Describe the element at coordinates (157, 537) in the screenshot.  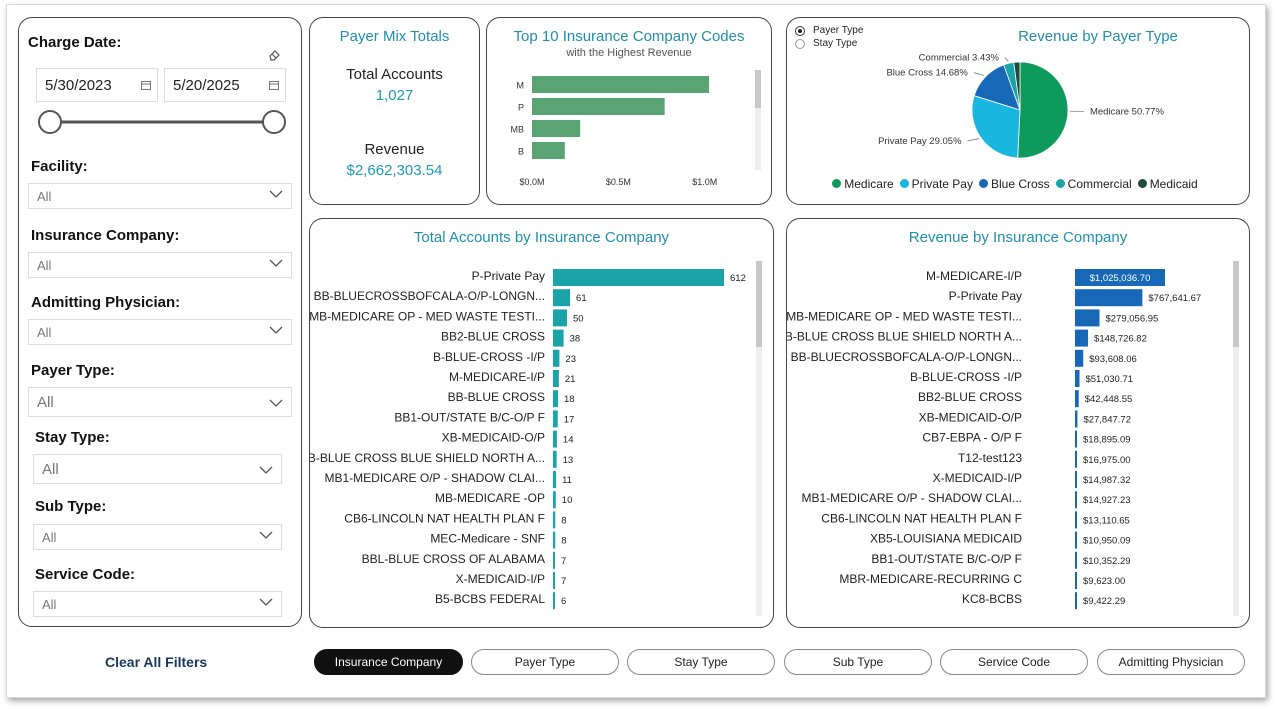
I see `sub-type-dropdown: All` at that location.